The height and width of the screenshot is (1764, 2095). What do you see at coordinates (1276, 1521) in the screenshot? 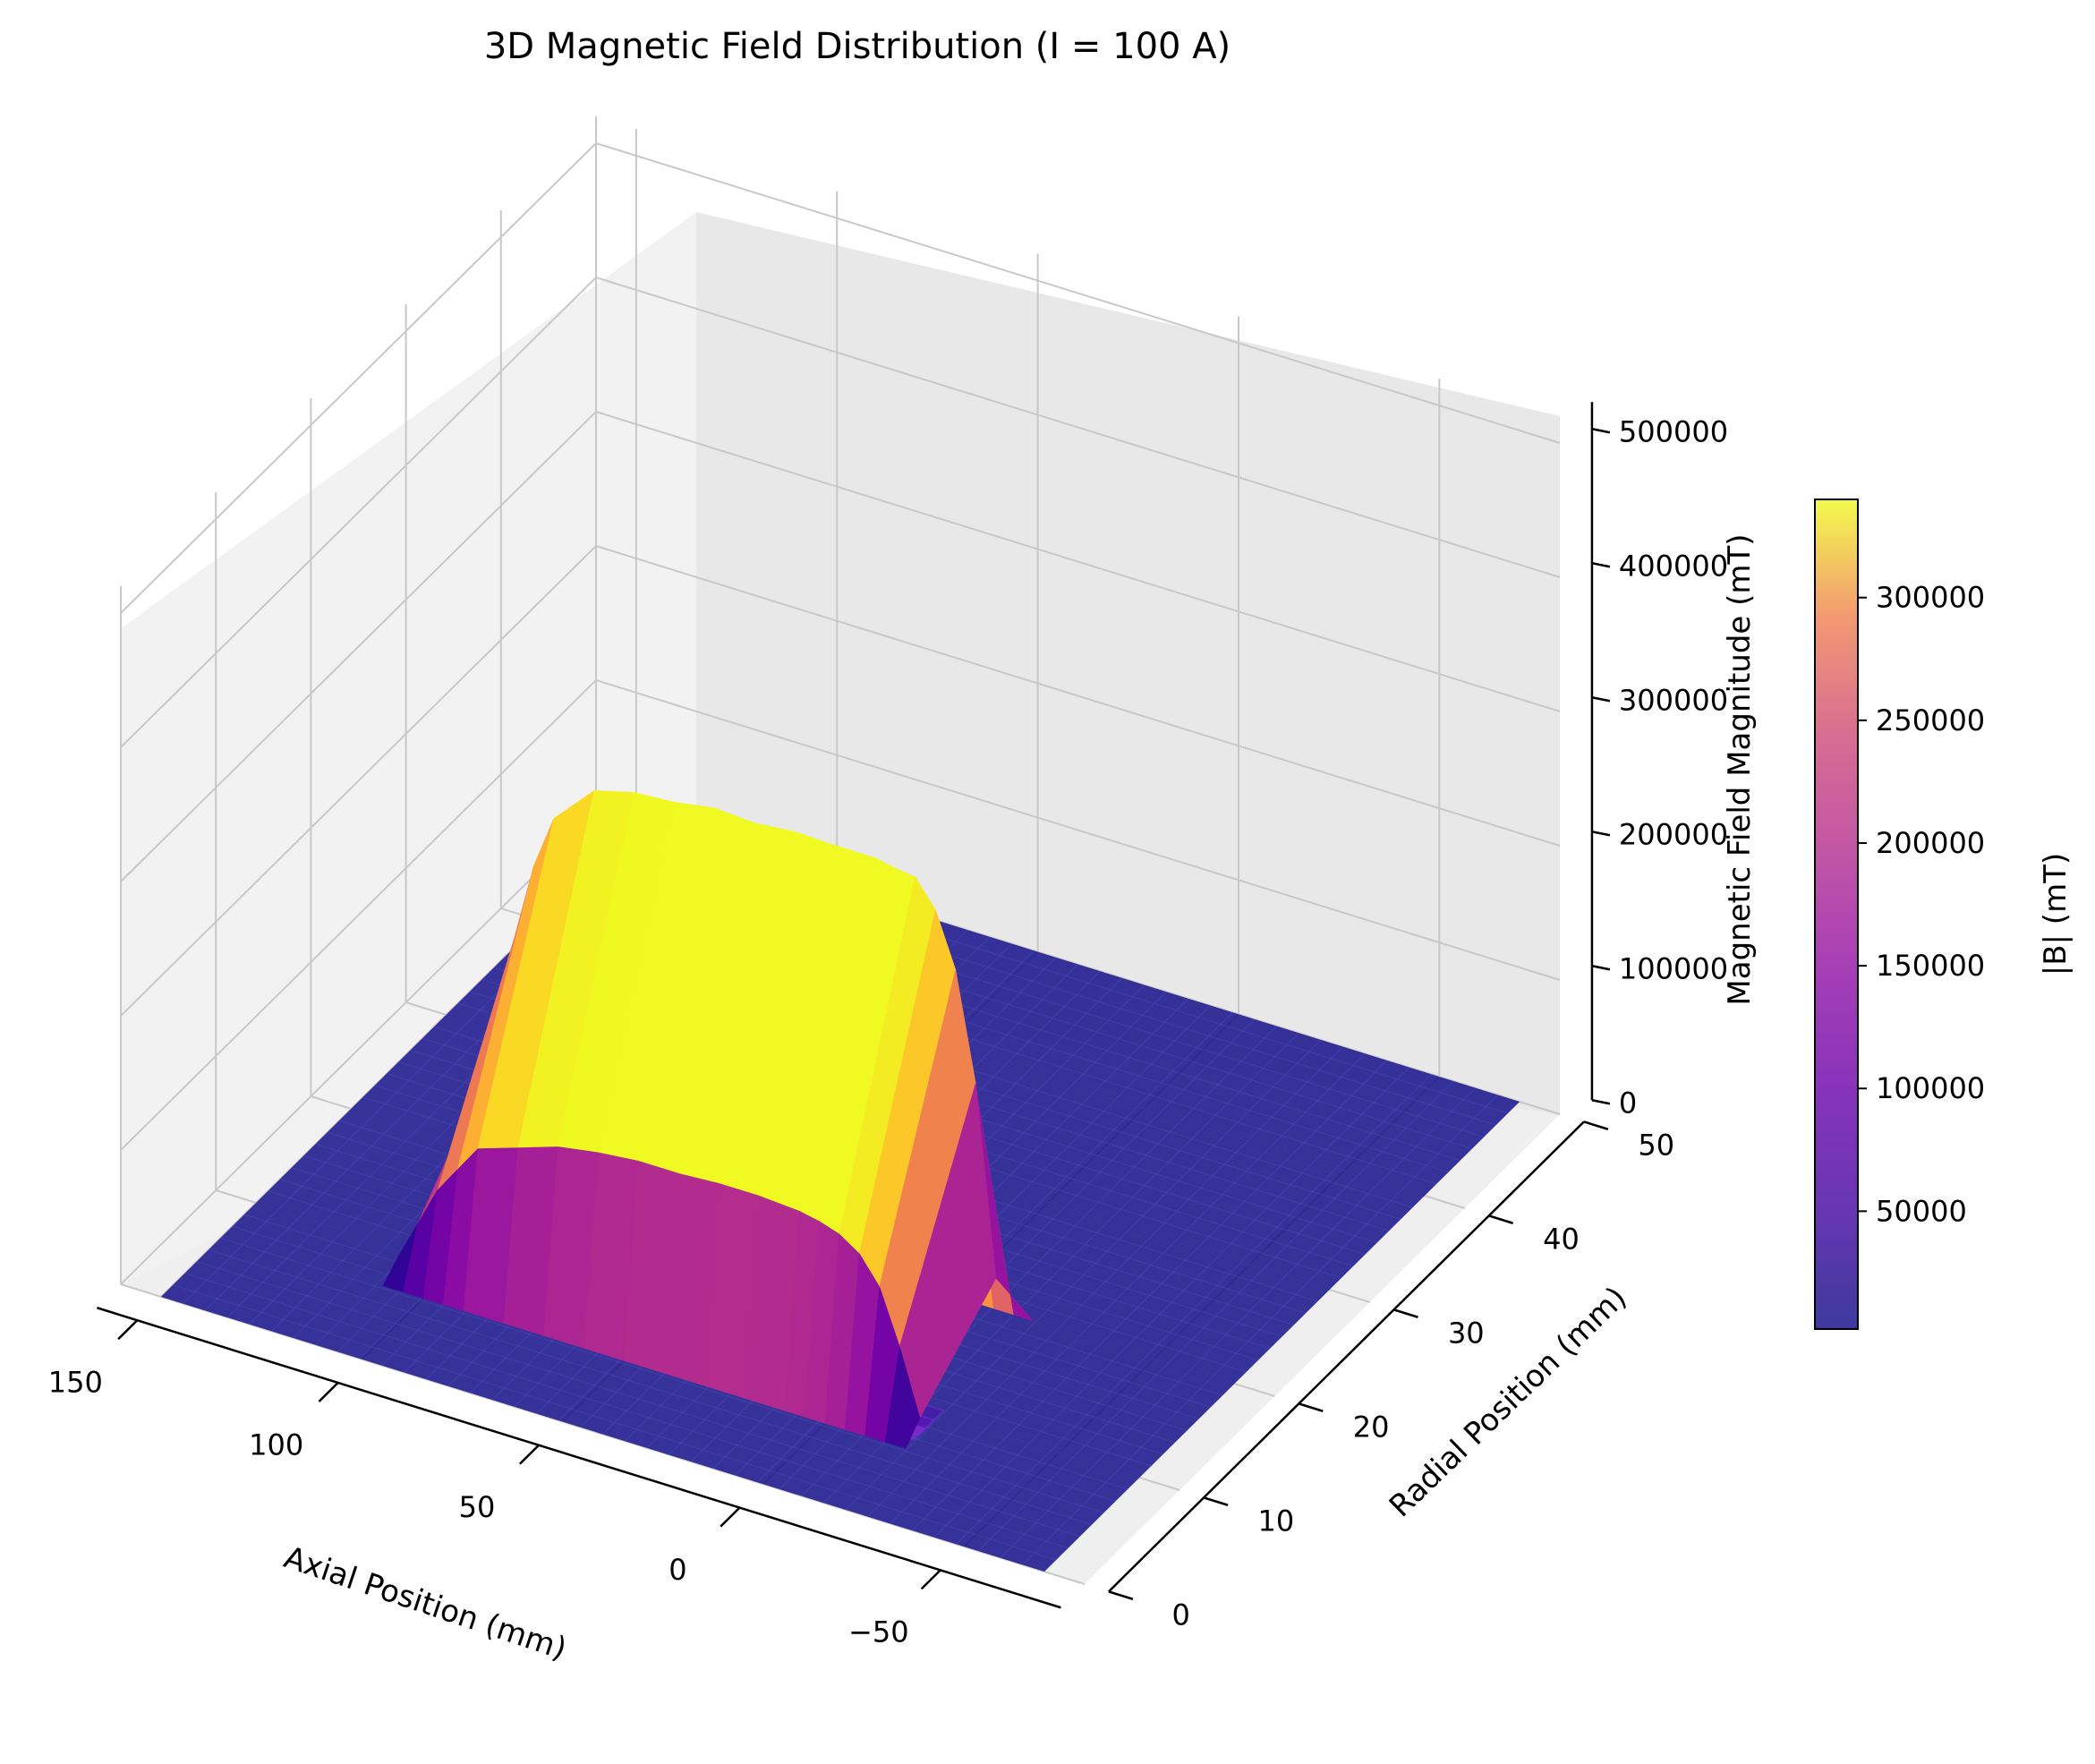
I see `y-tick-label: 10` at bounding box center [1276, 1521].